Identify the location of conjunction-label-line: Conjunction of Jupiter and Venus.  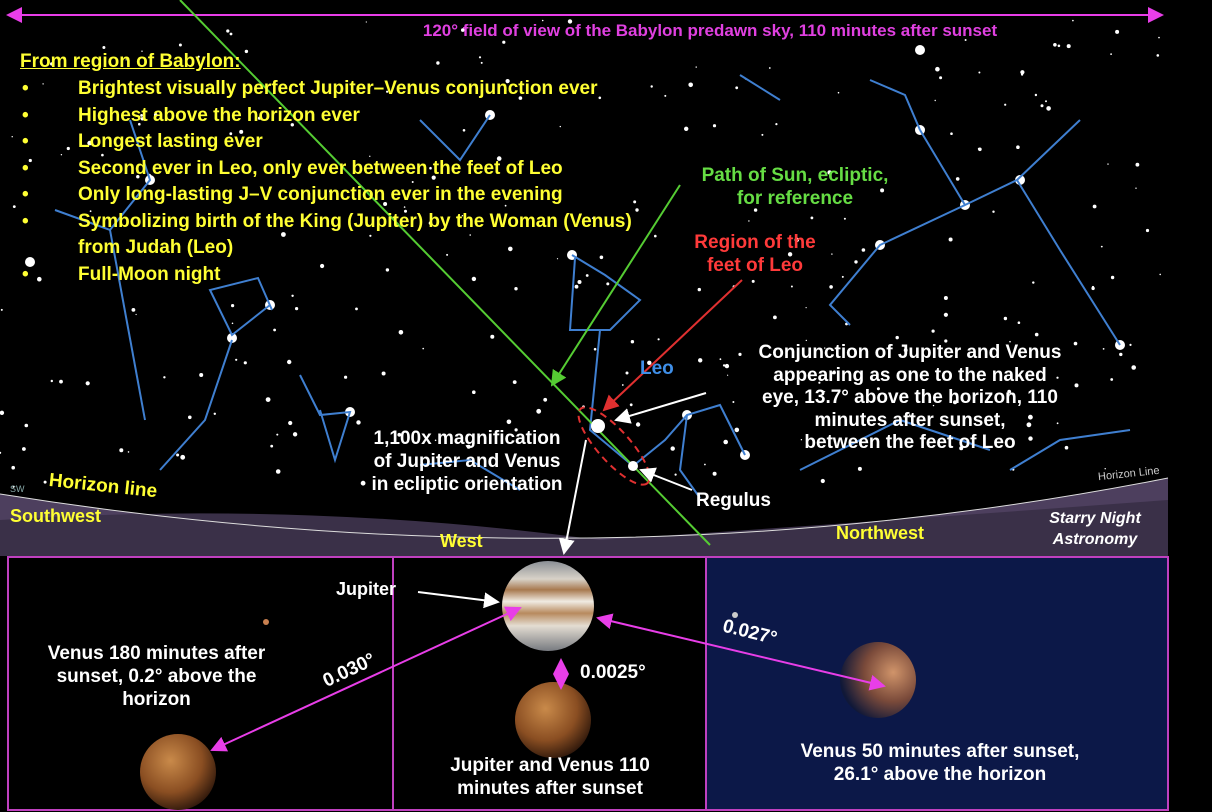
(910, 352).